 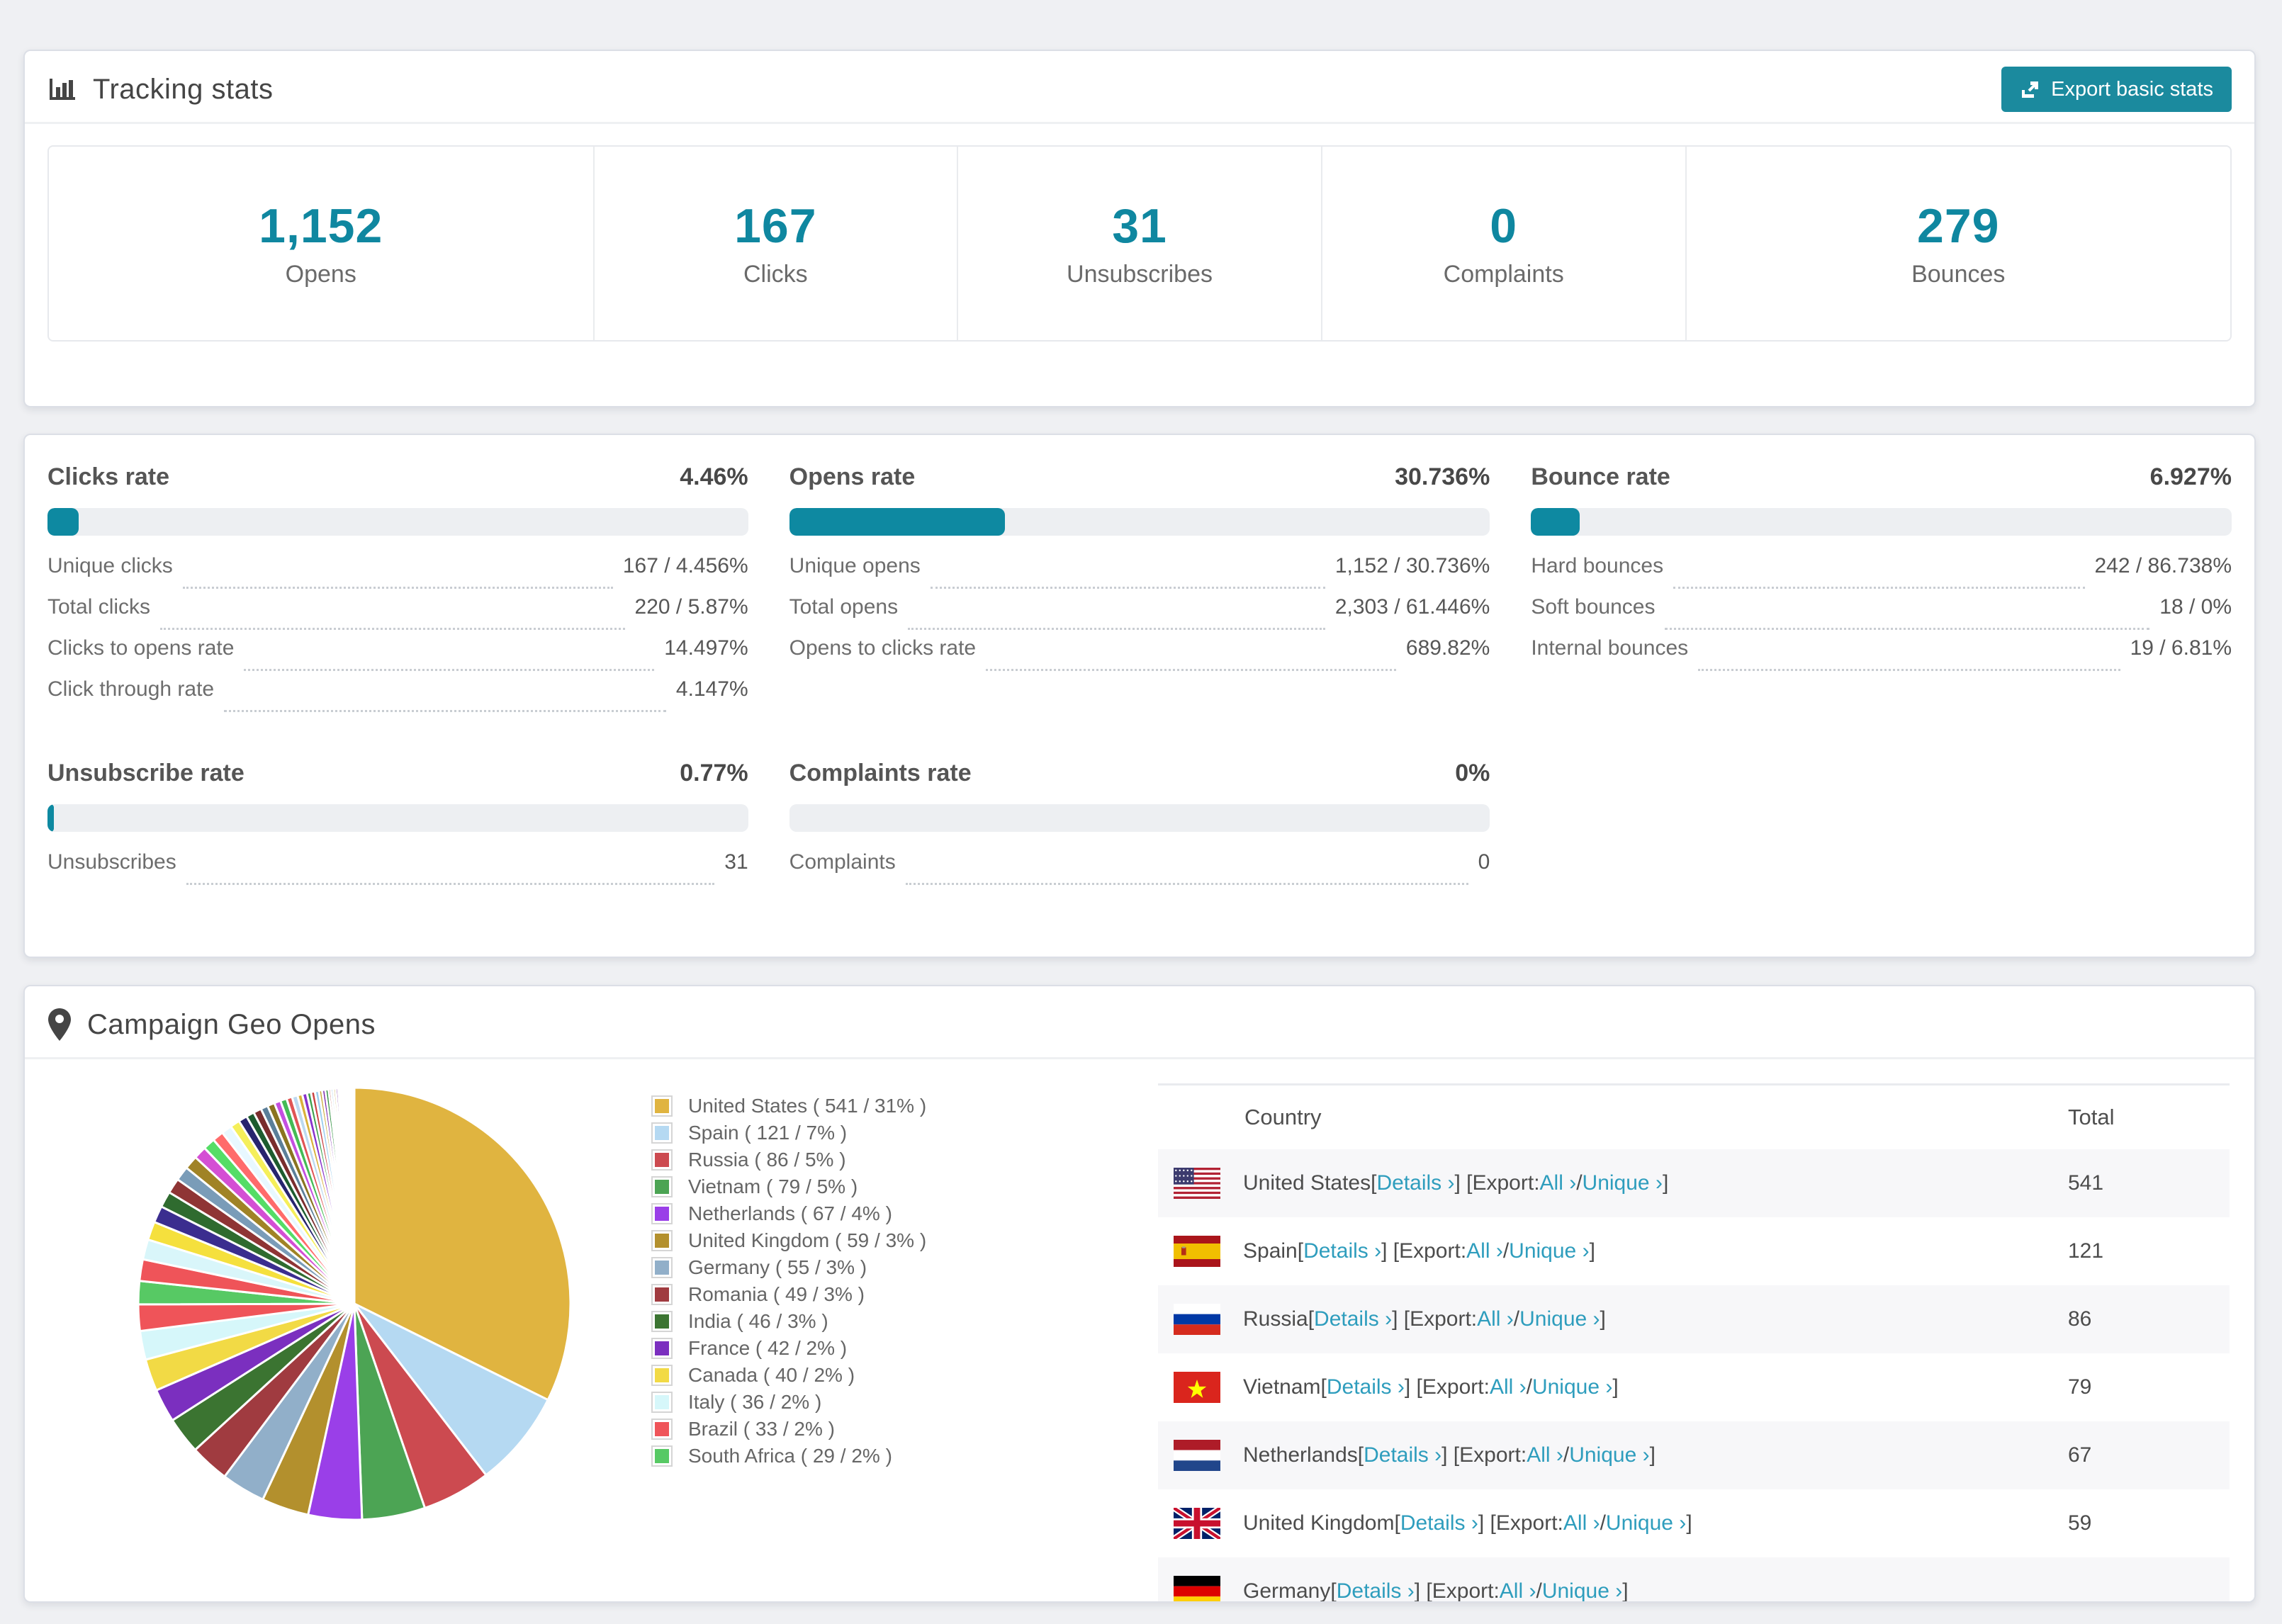 I want to click on legend-label: Germany ( 55 / 3% ), so click(x=777, y=1267).